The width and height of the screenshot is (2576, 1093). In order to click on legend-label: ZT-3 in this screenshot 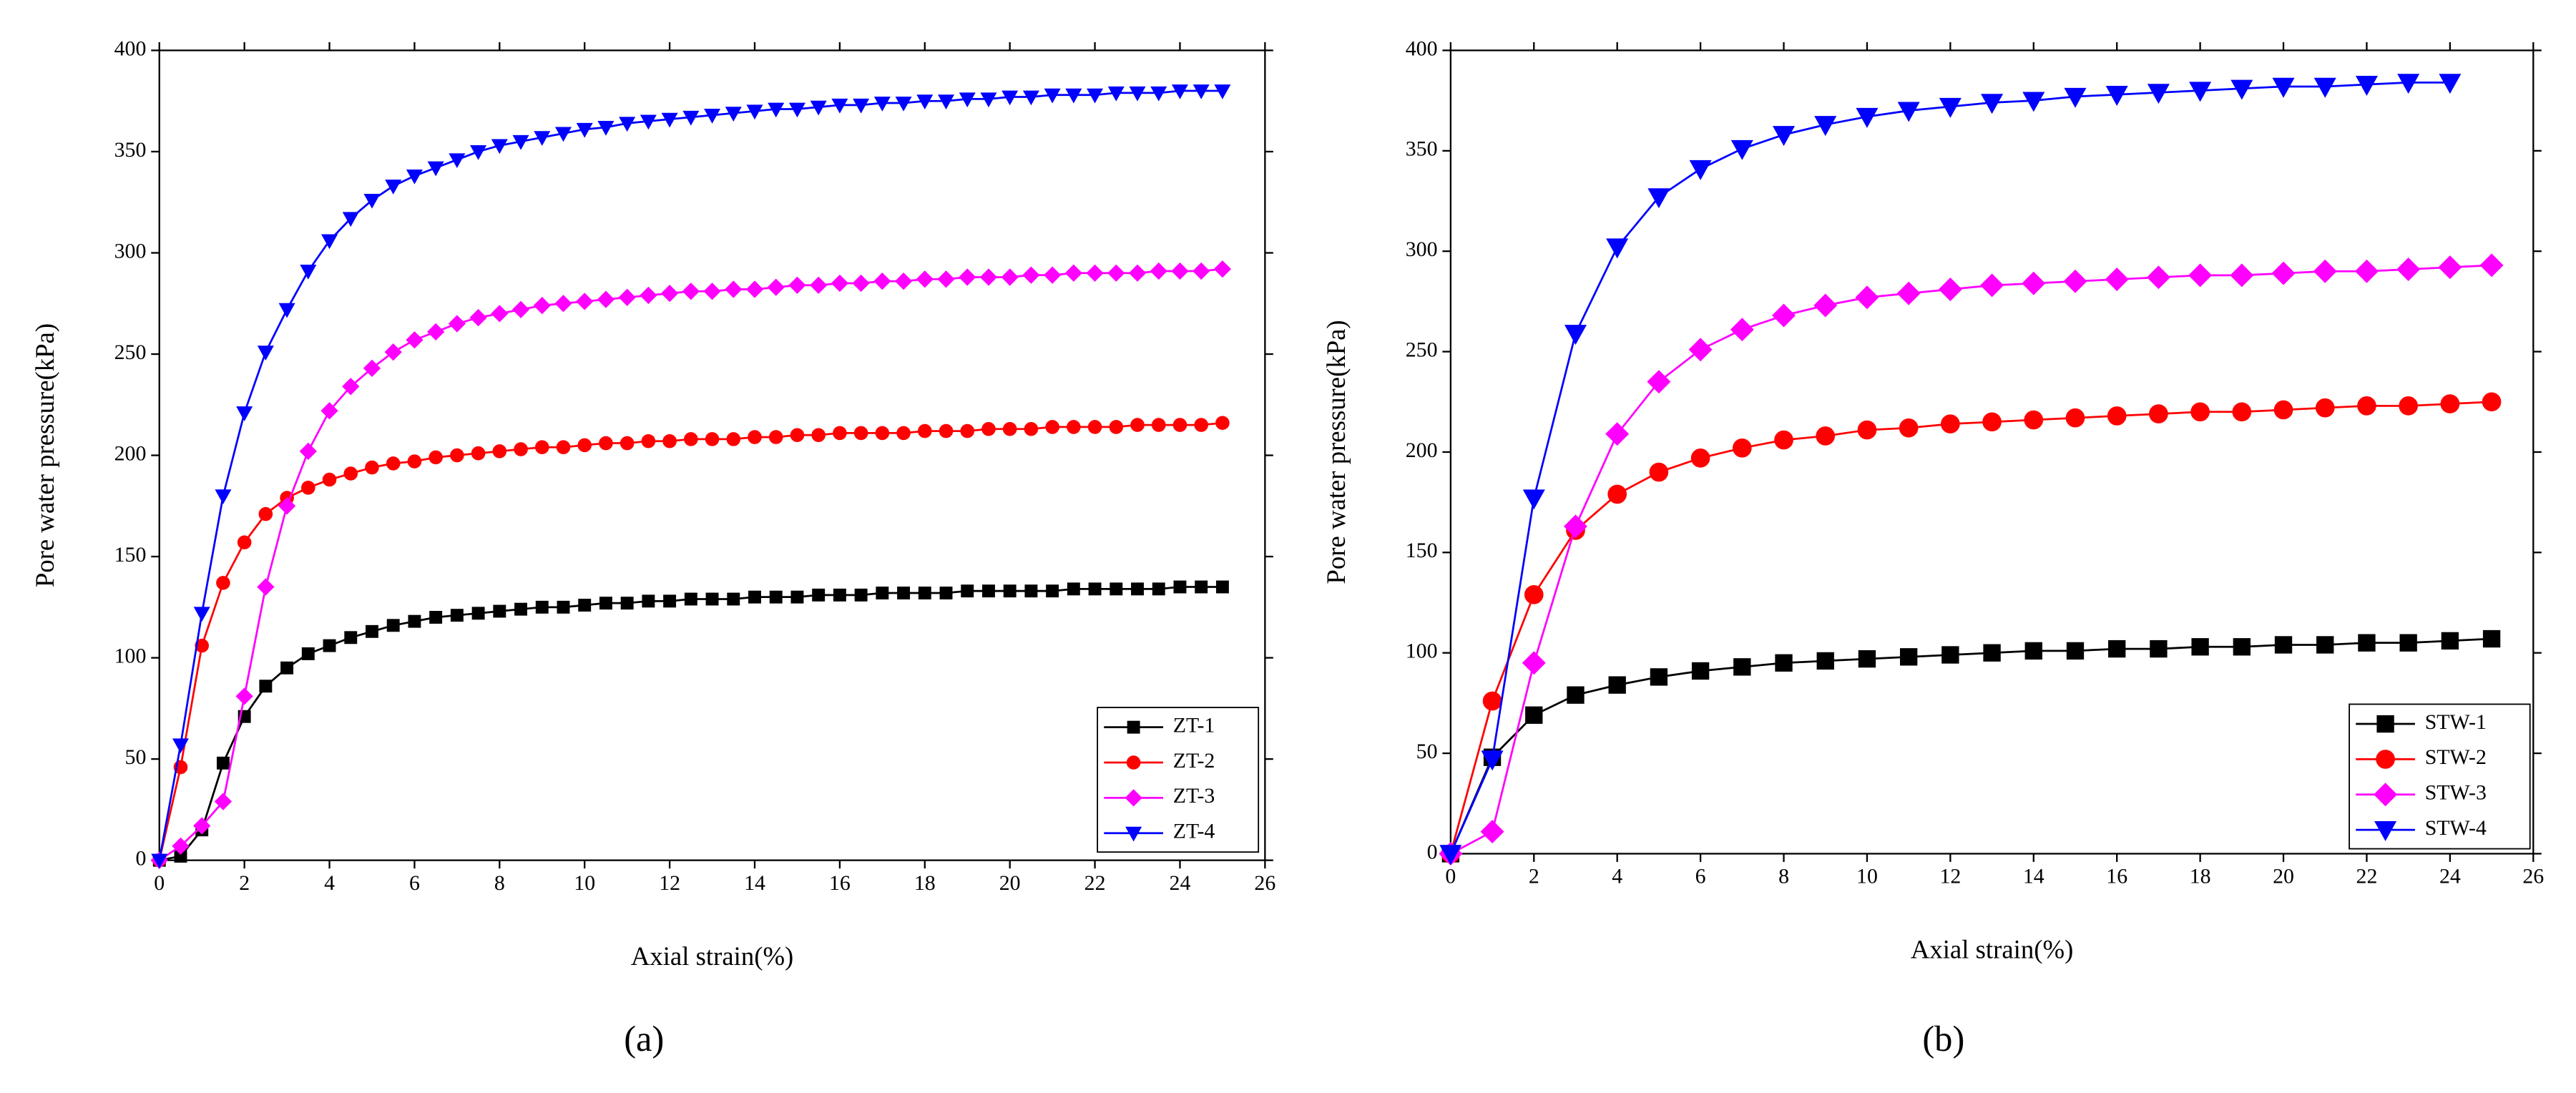, I will do `click(1194, 796)`.